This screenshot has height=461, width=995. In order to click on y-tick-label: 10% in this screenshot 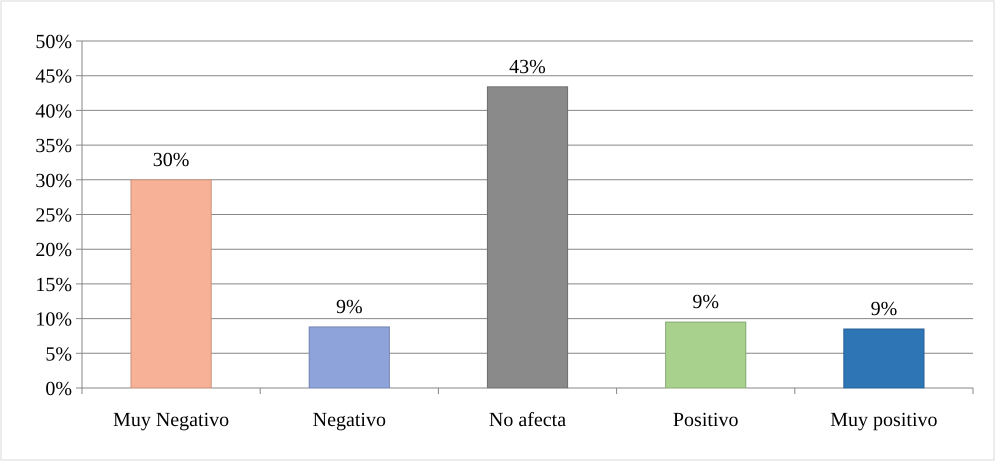, I will do `click(53, 319)`.